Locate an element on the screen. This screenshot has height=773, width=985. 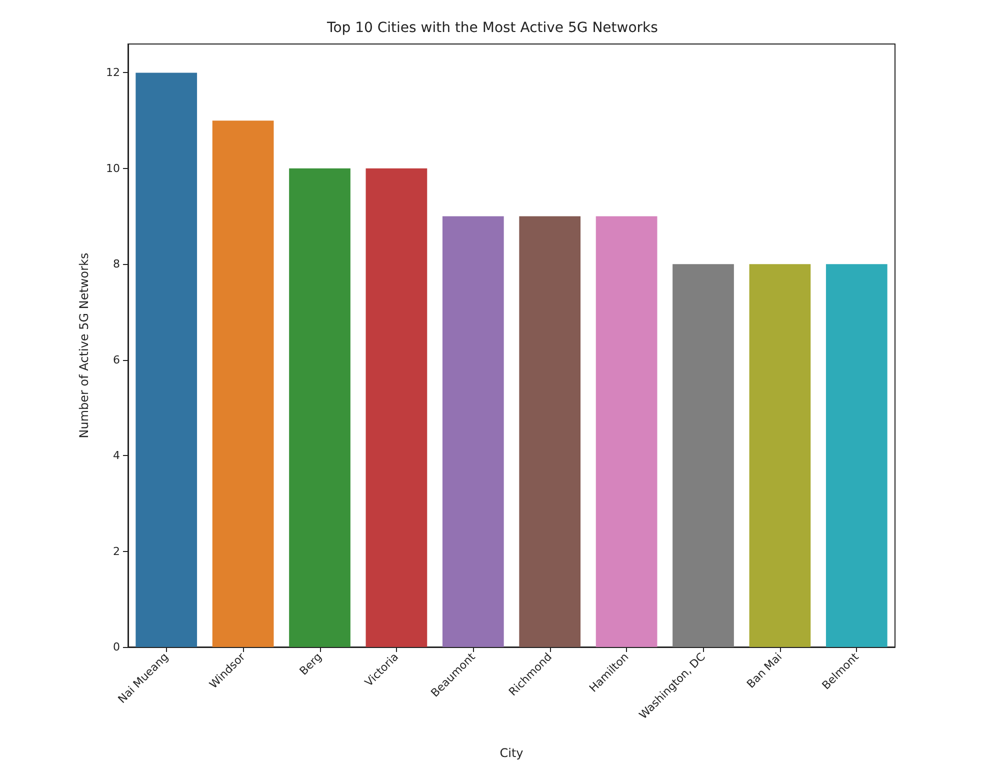
y-tick-label: 8 is located at coordinates (116, 264).